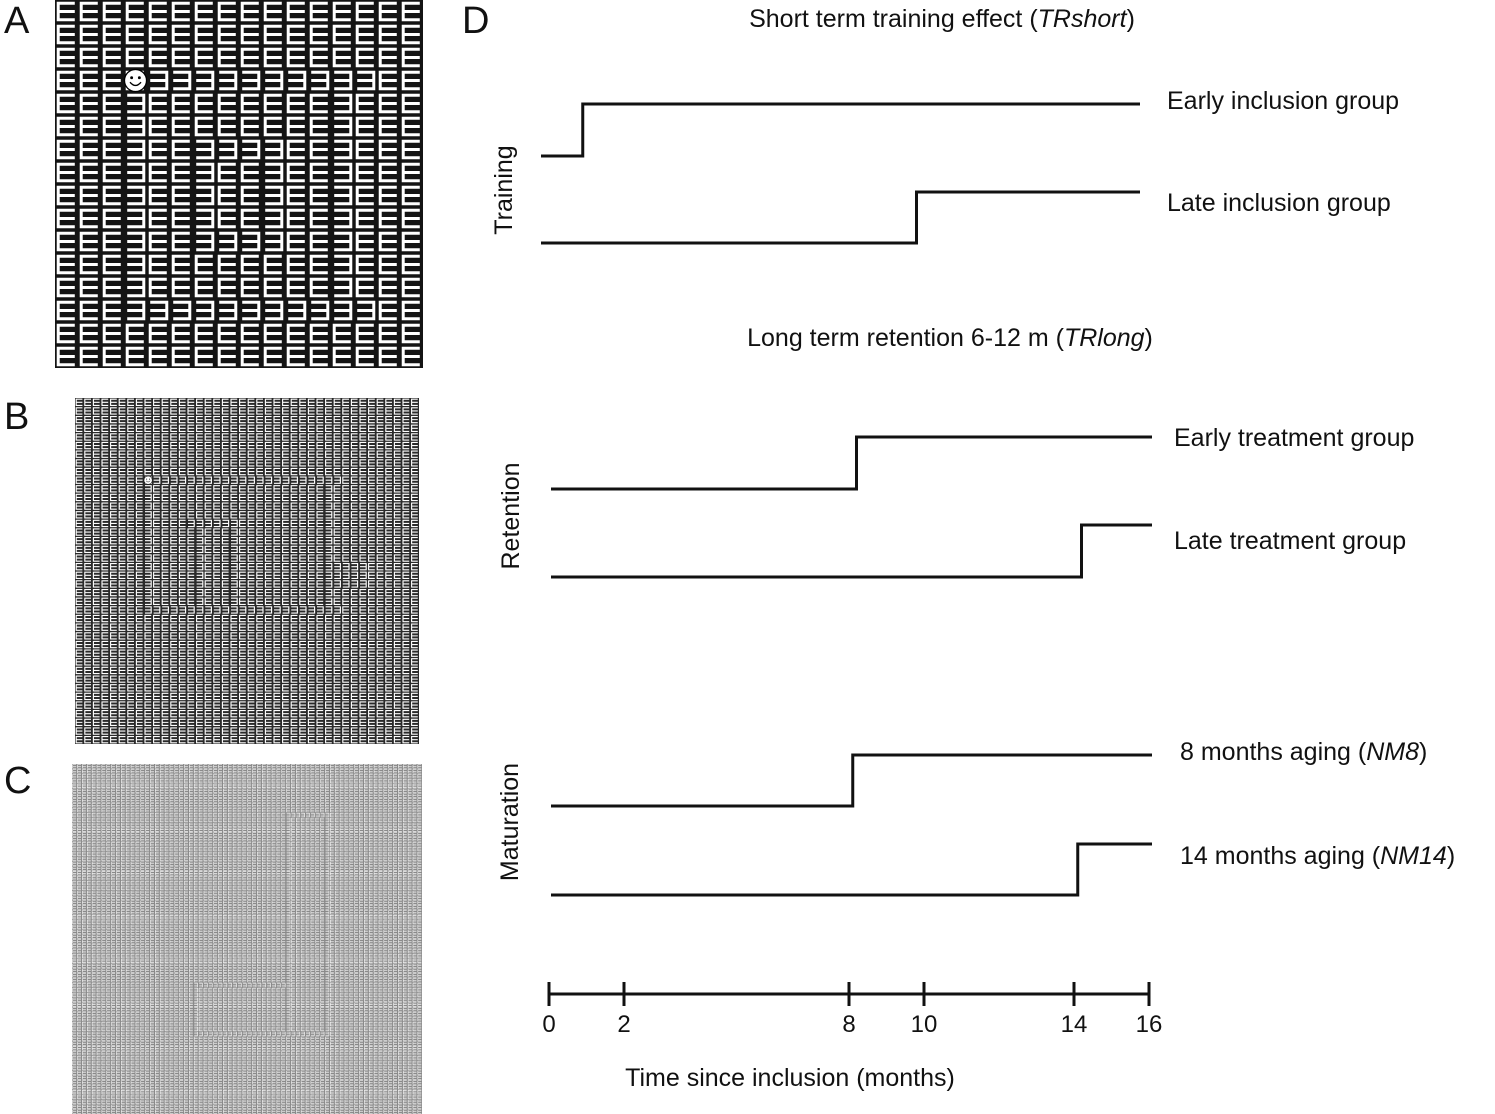 The image size is (1495, 1114). What do you see at coordinates (623, 1024) in the screenshot?
I see `time-axis-tick-label-2: 2` at bounding box center [623, 1024].